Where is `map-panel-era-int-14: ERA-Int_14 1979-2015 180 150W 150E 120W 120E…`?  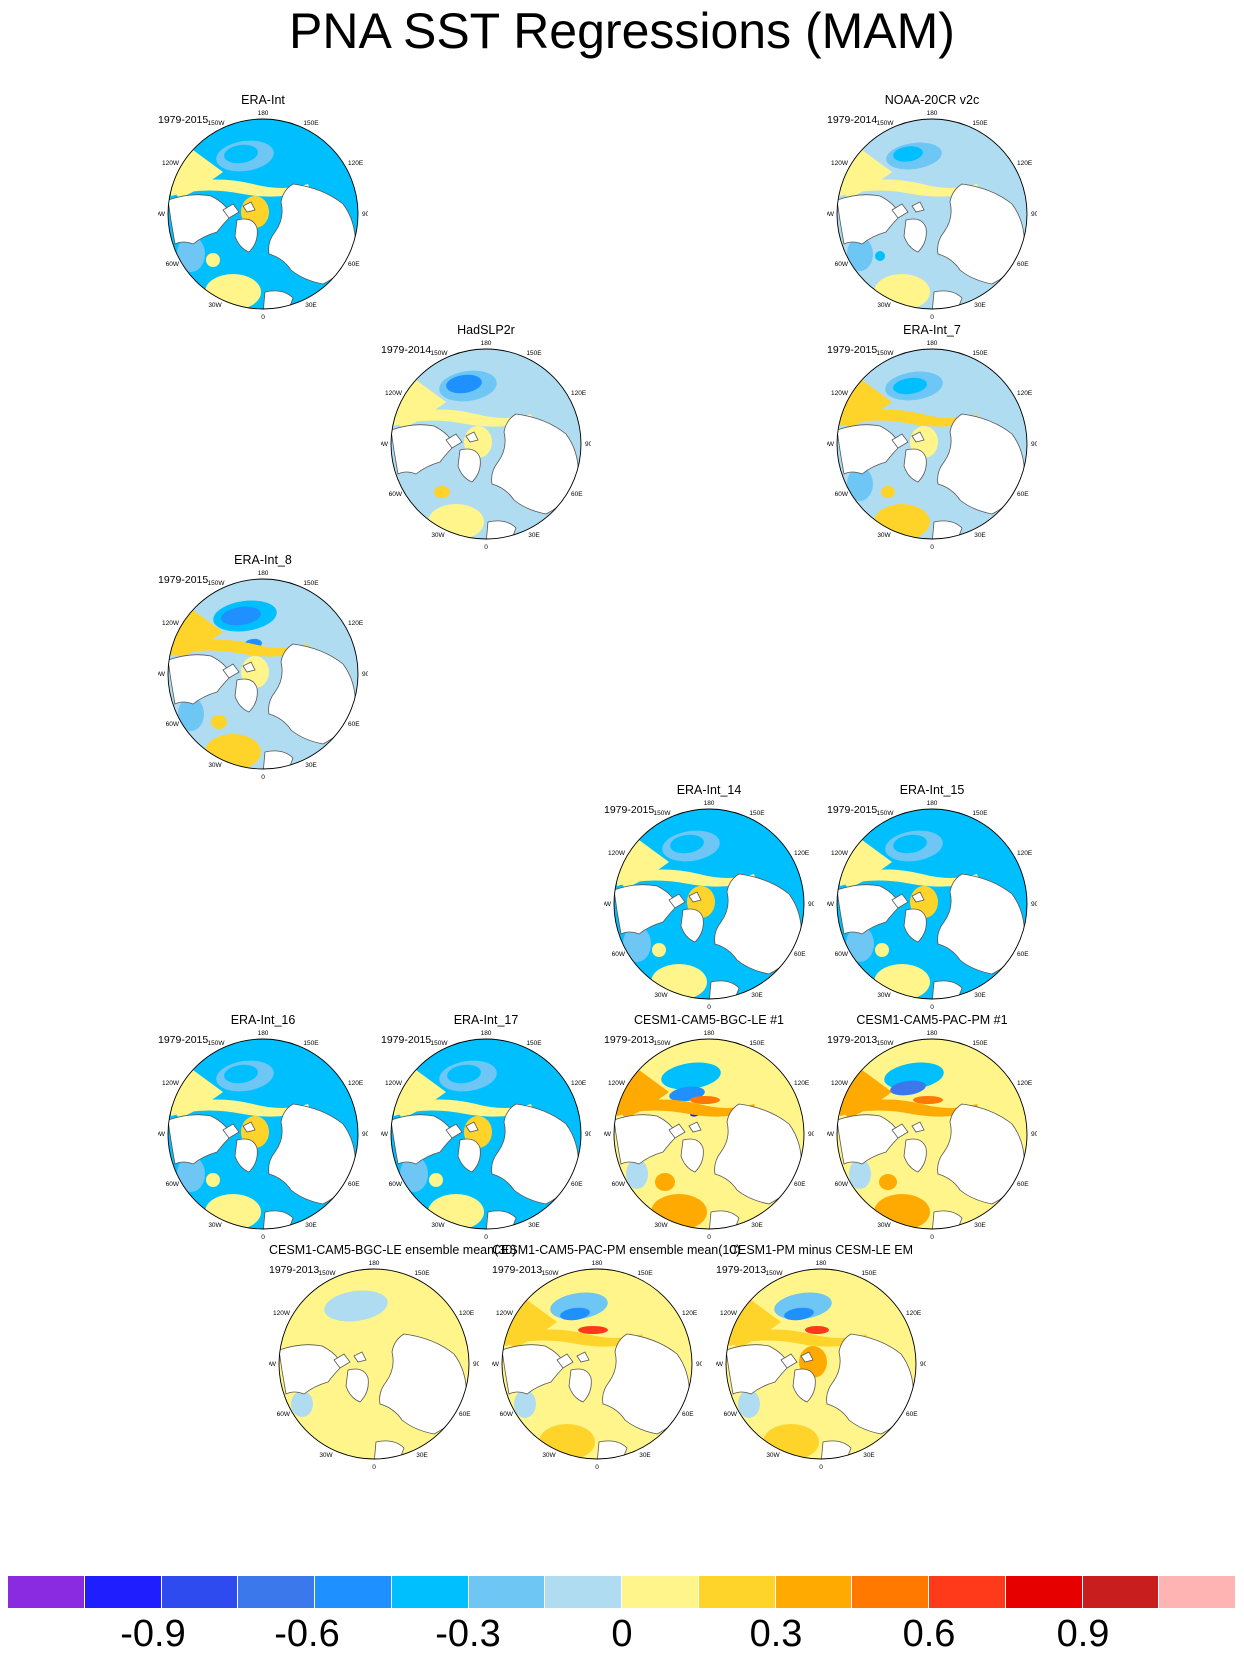
map-panel-era-int-14: ERA-Int_14 1979-2015 180 150W 150E 120W 120E… is located at coordinates (709, 900).